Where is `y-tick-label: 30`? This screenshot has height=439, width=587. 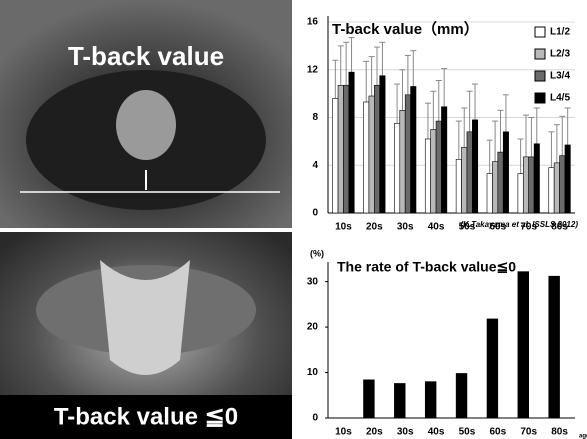 y-tick-label: 30 is located at coordinates (313, 281).